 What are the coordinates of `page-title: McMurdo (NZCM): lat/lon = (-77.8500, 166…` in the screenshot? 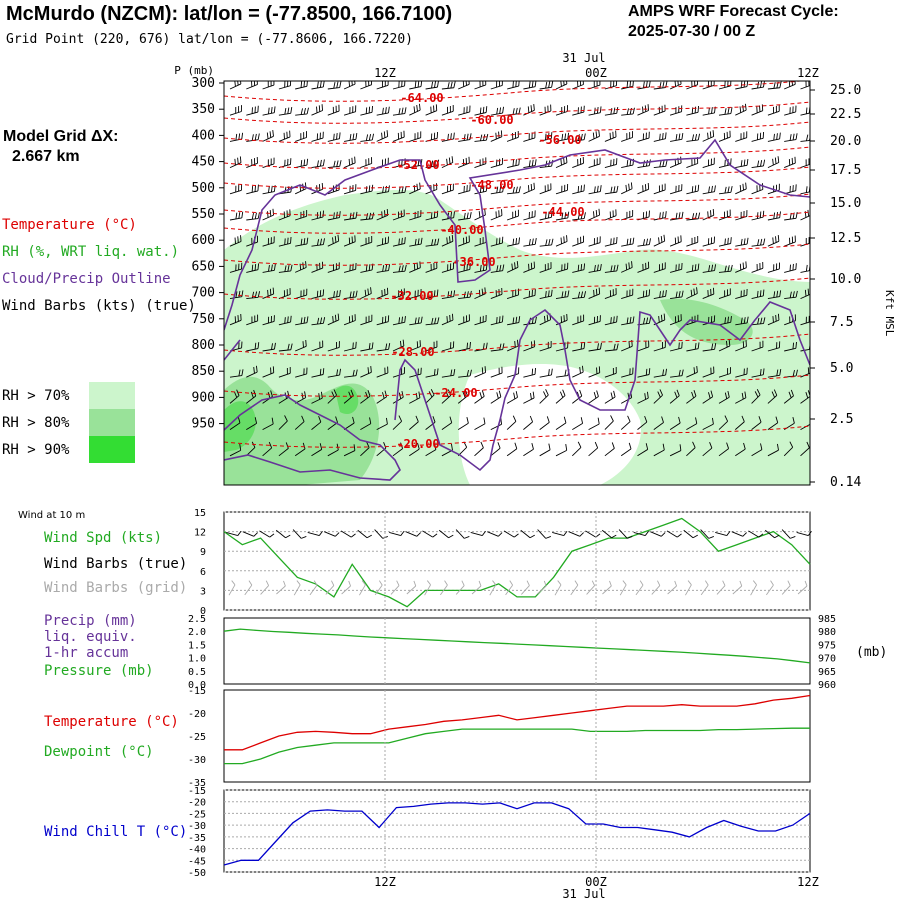 It's located at (229, 14).